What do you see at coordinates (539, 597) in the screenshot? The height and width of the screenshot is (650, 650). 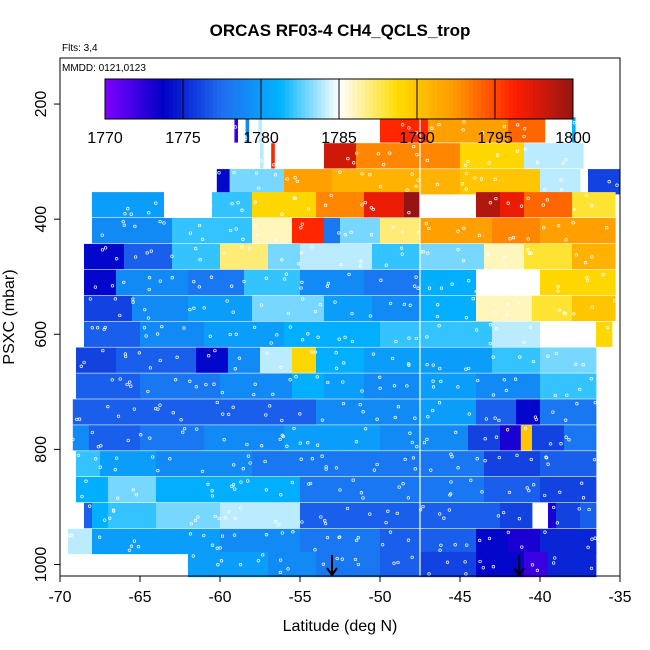 I see `x-tick-label: -40` at bounding box center [539, 597].